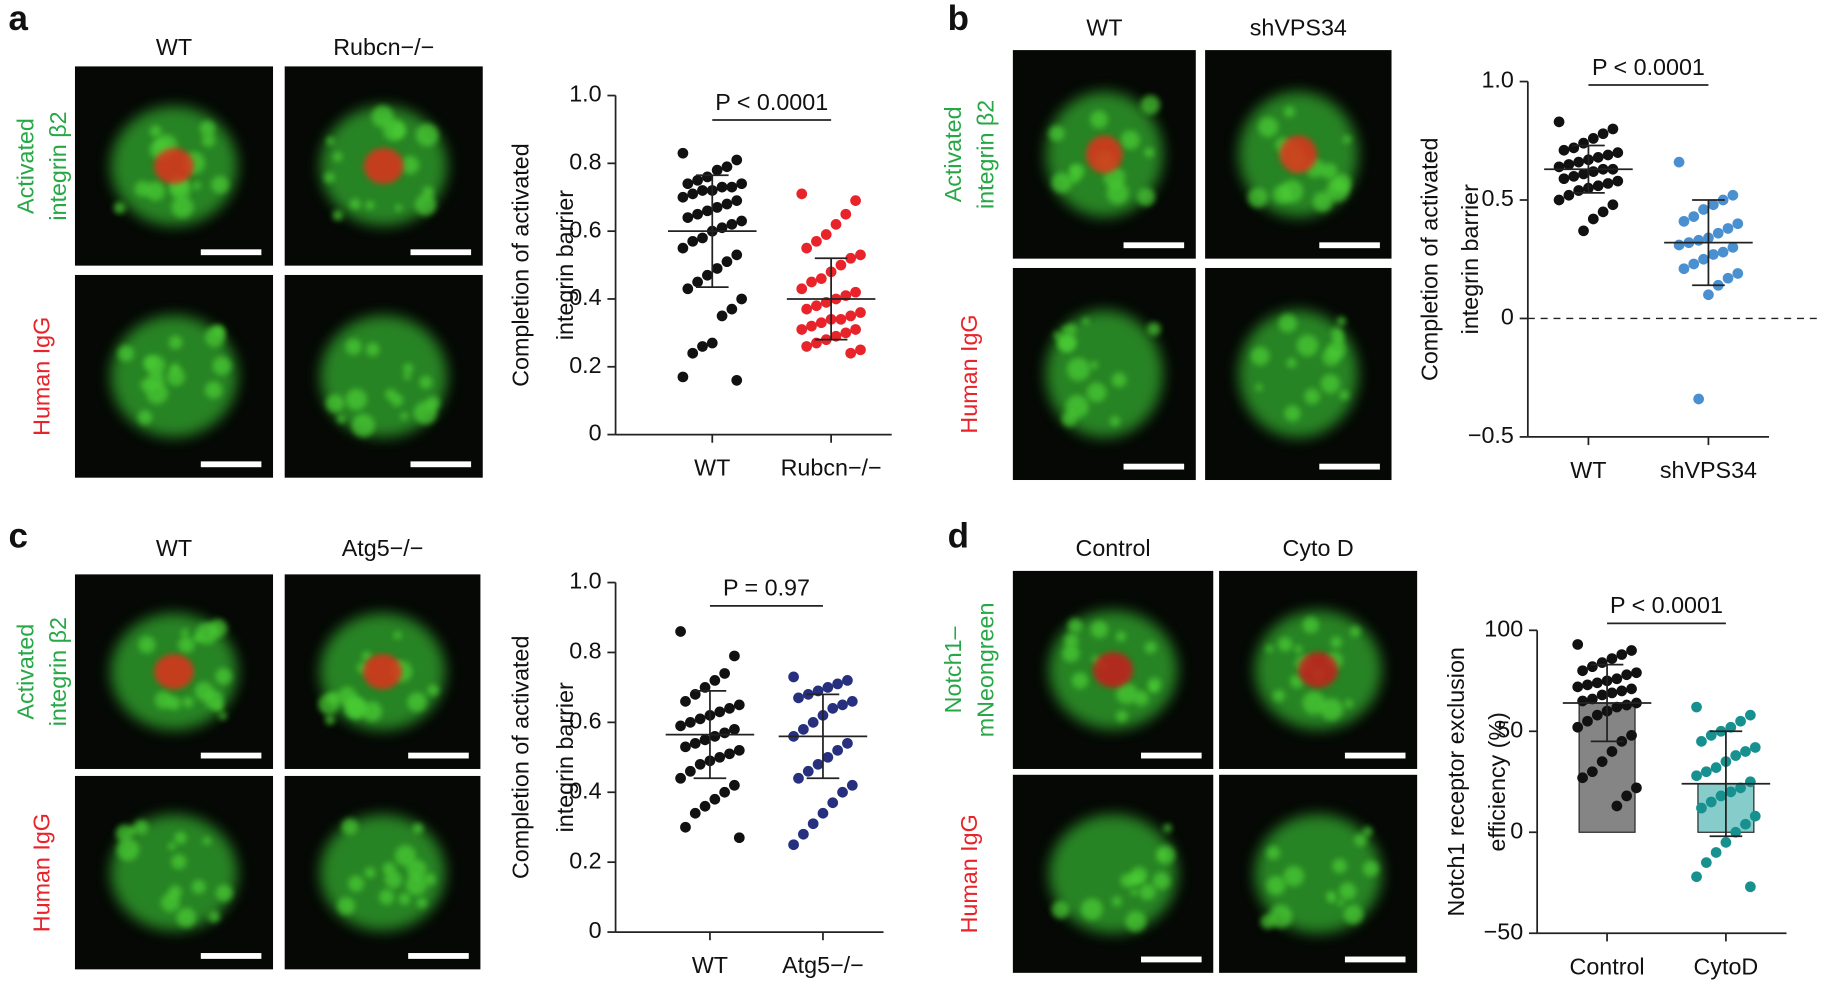 The image size is (1830, 988). I want to click on y-tick-label: 0, so click(1516, 830).